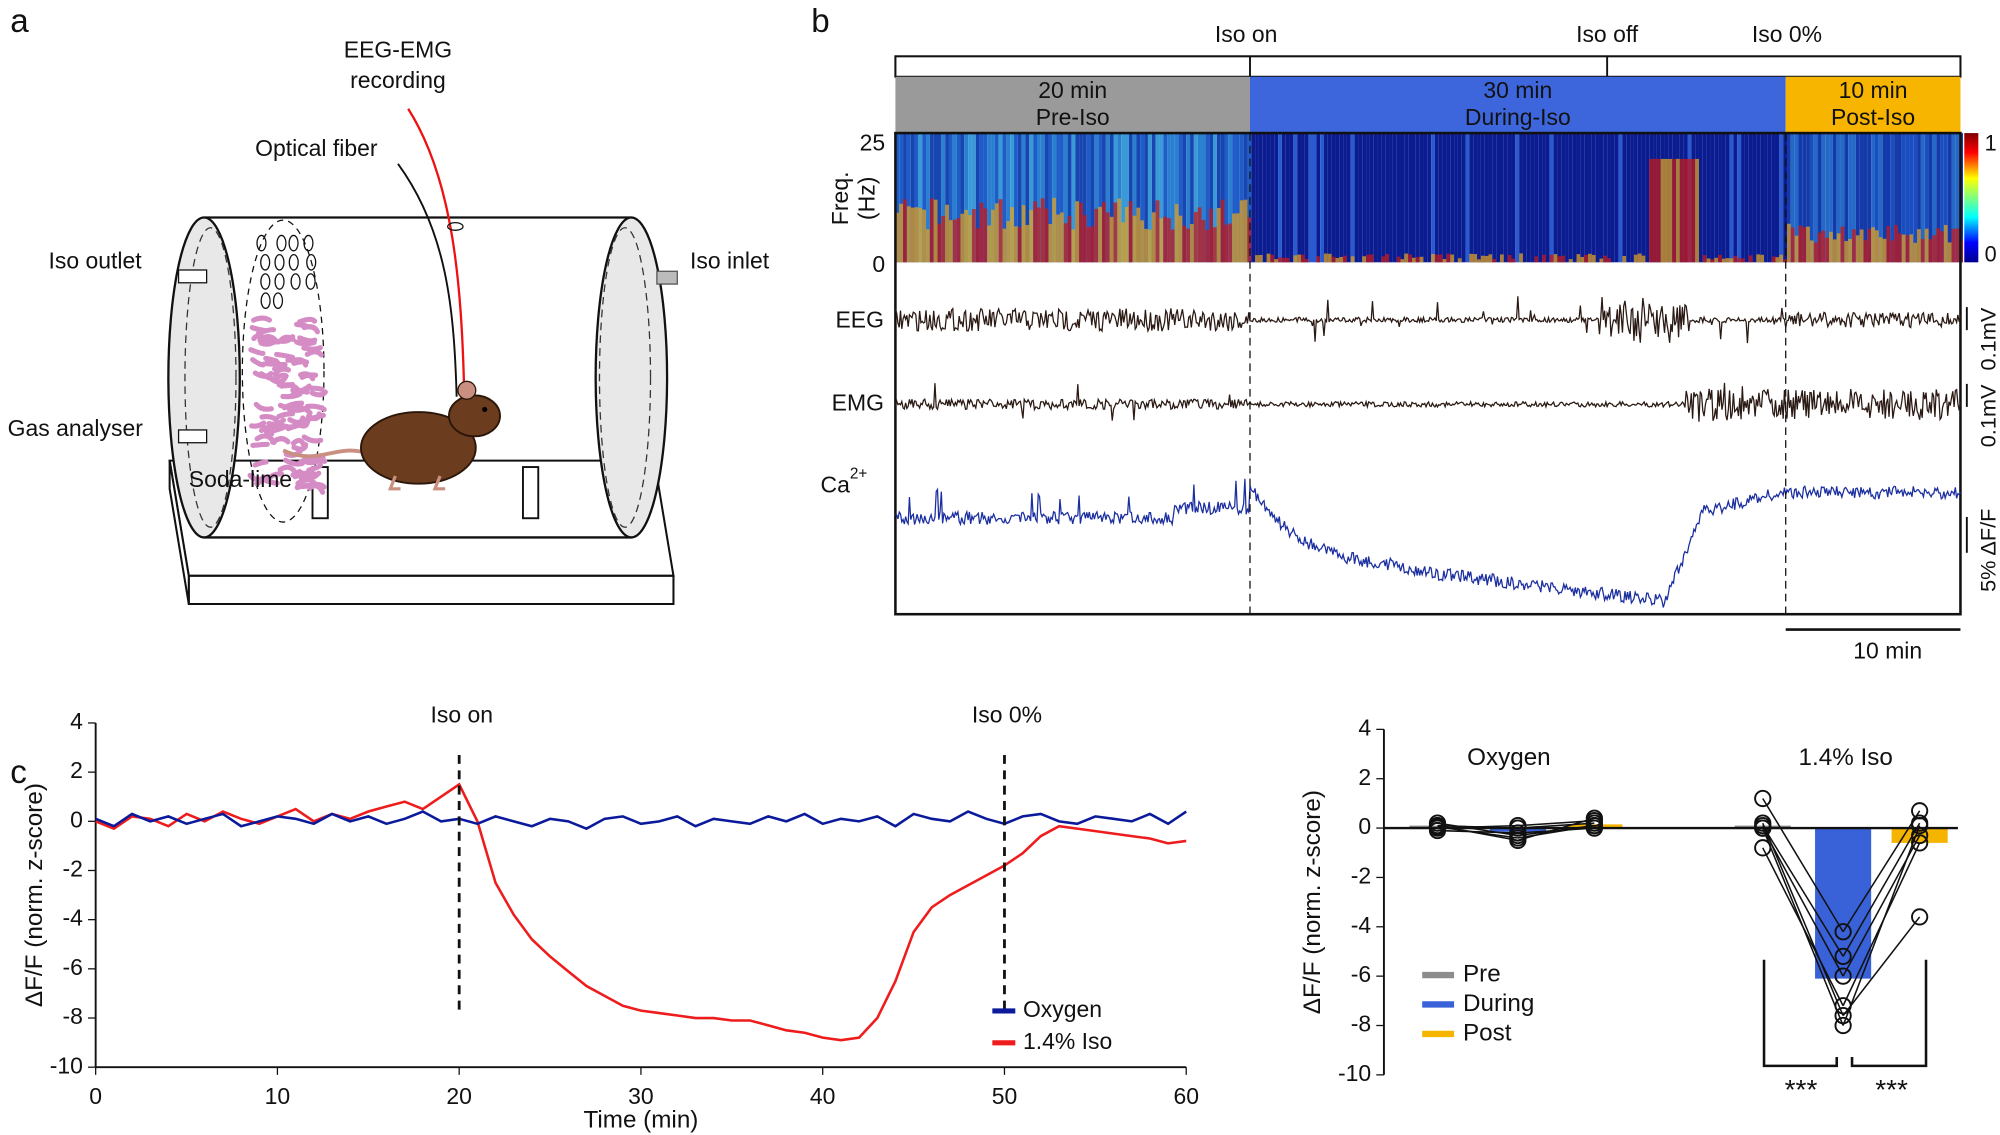 This screenshot has height=1135, width=2000. What do you see at coordinates (1873, 117) in the screenshot?
I see `phase-name: Post-Iso` at bounding box center [1873, 117].